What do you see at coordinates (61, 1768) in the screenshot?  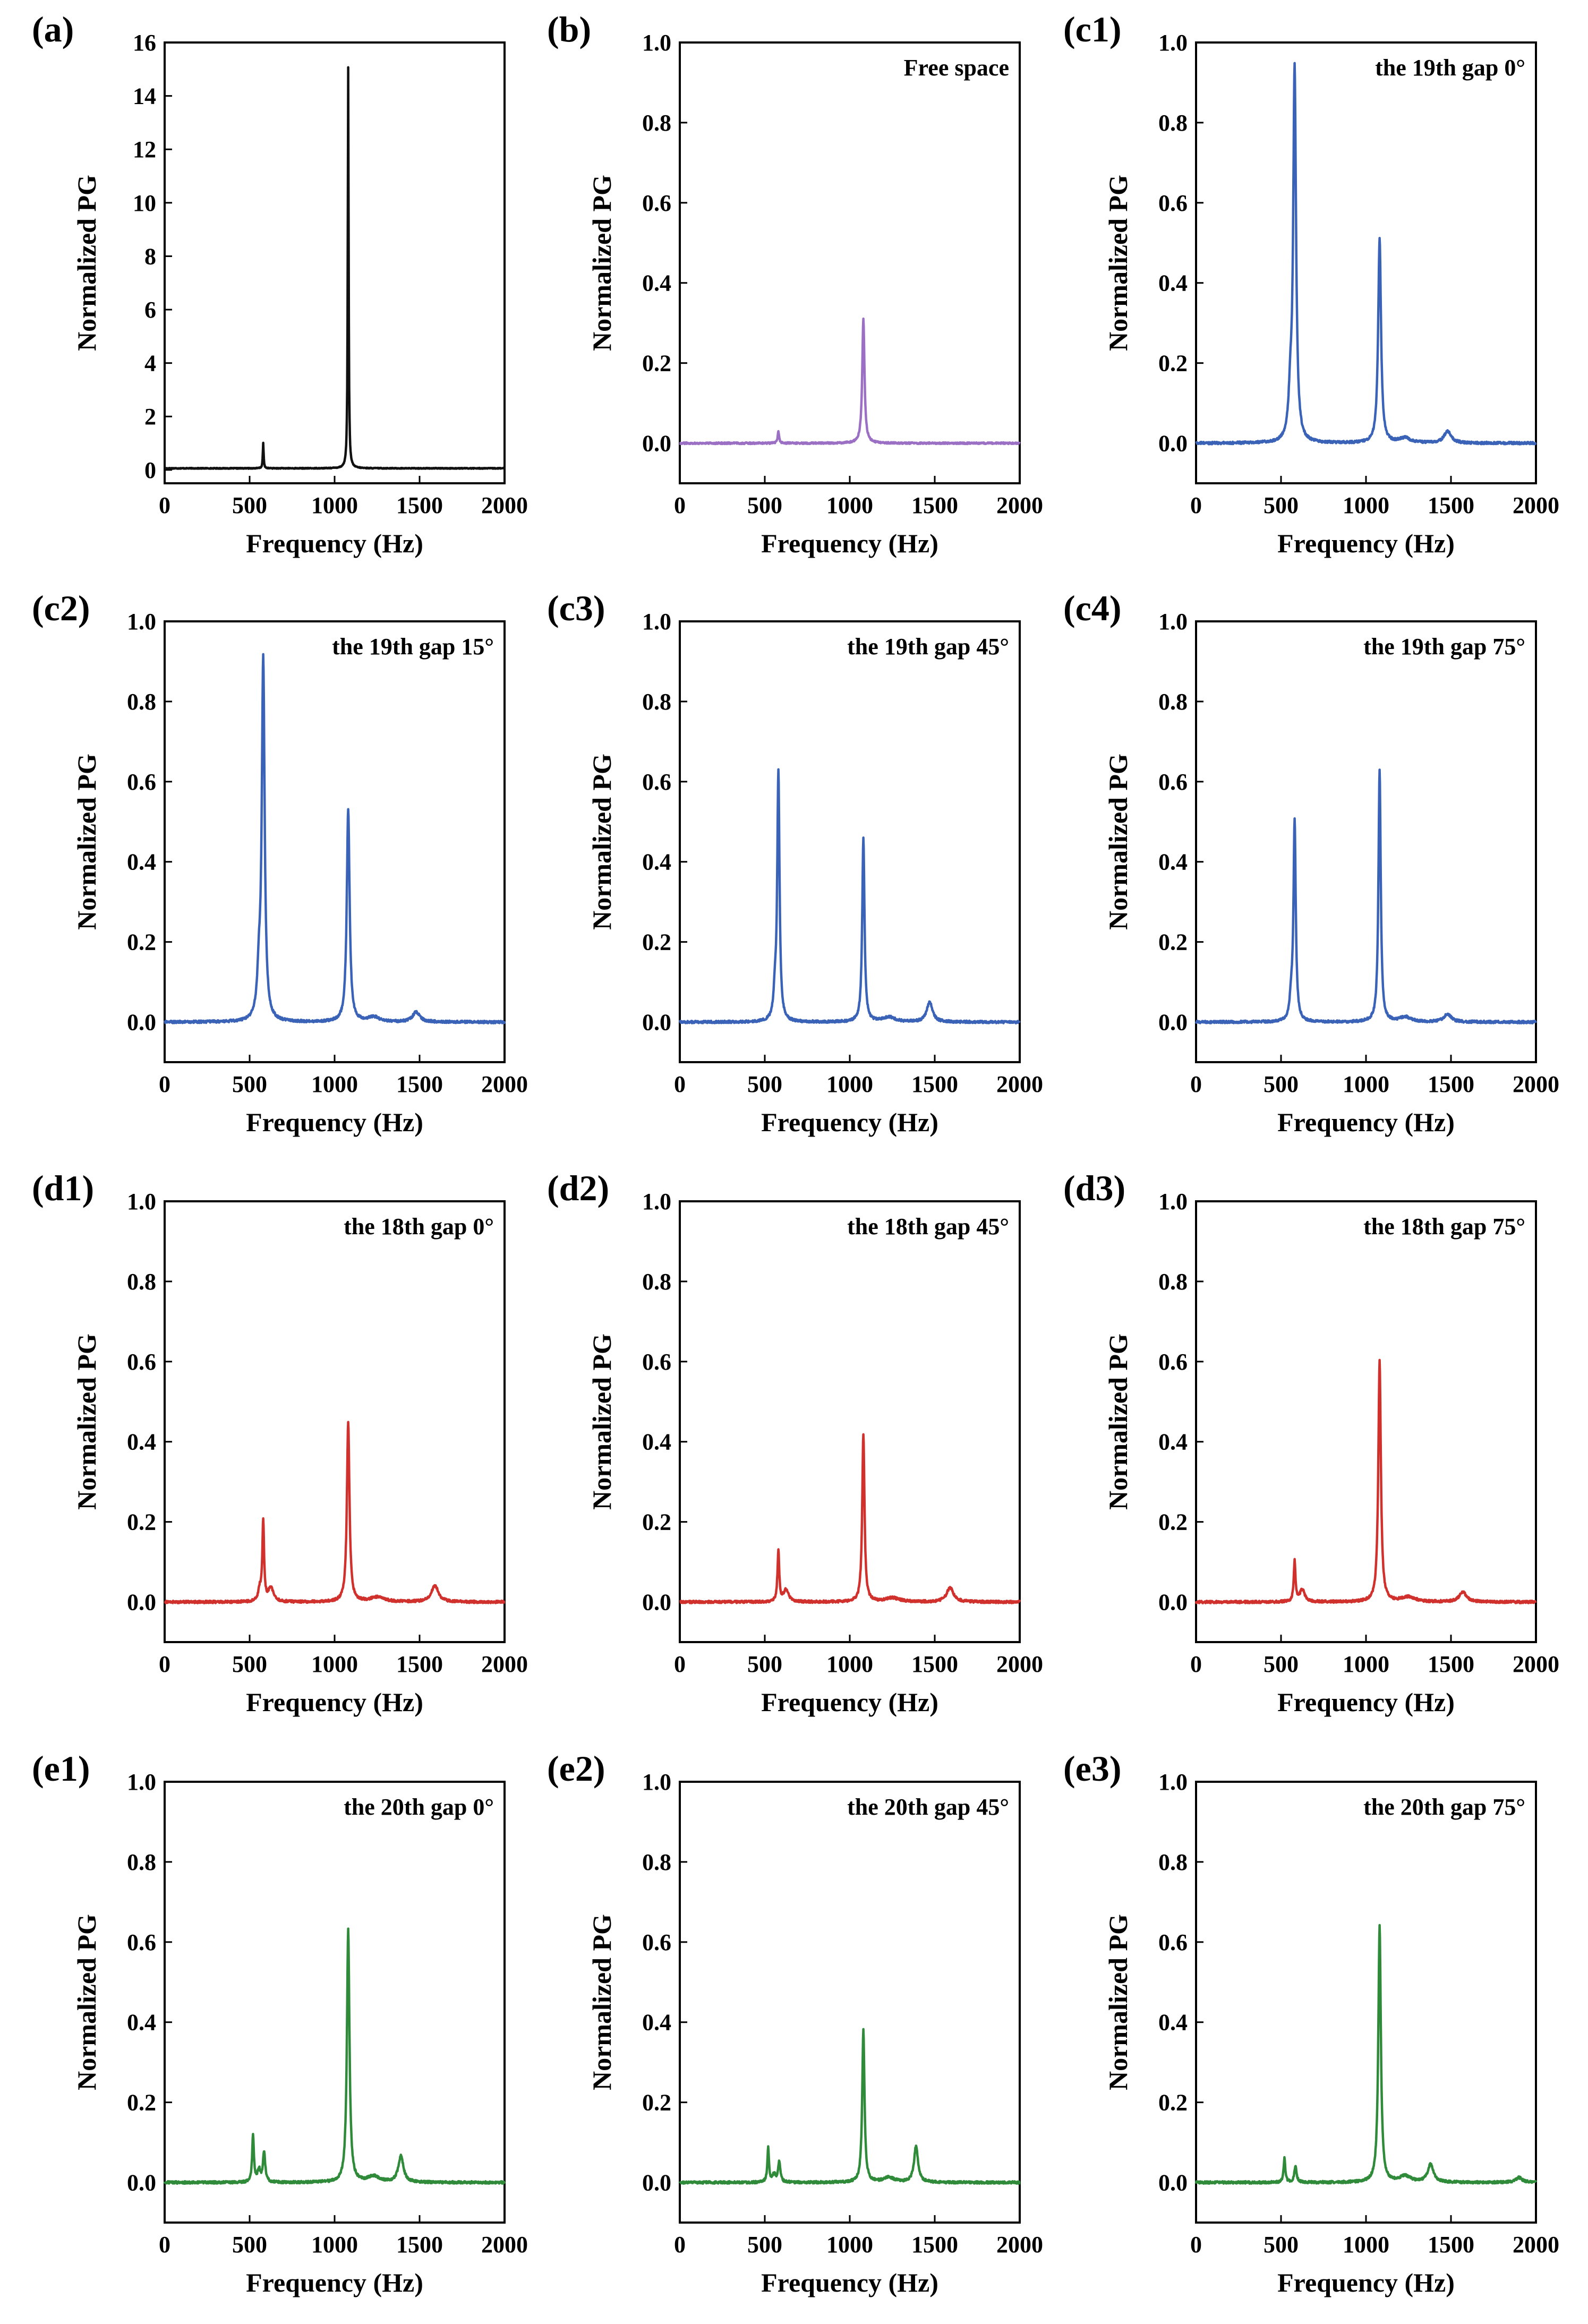 I see `panel-label: (e1)` at bounding box center [61, 1768].